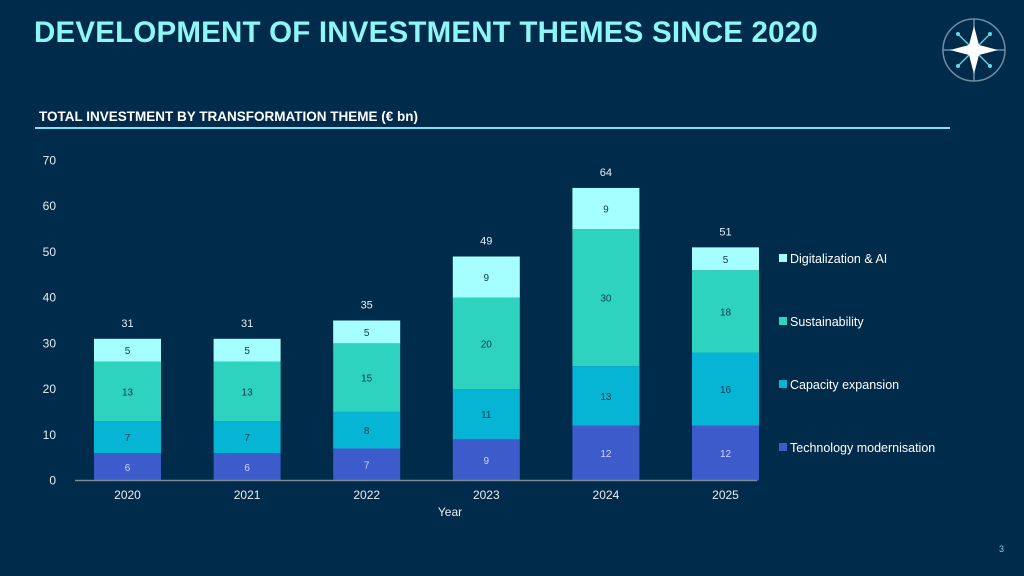 The height and width of the screenshot is (576, 1024). I want to click on y-tick-label: 50, so click(50, 252).